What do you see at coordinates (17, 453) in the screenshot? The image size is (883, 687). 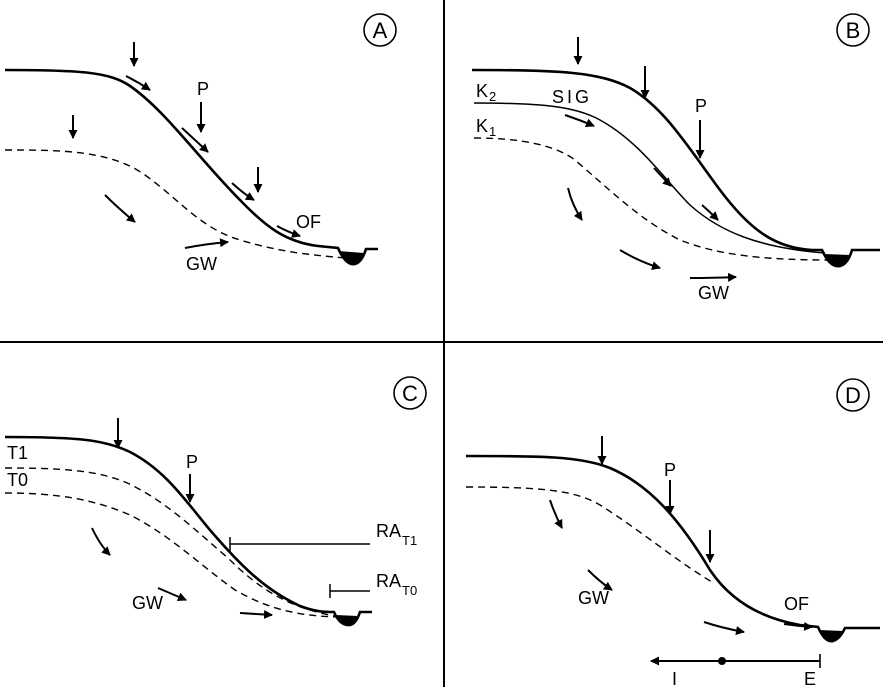 I see `panel-c-label-t1: T1` at bounding box center [17, 453].